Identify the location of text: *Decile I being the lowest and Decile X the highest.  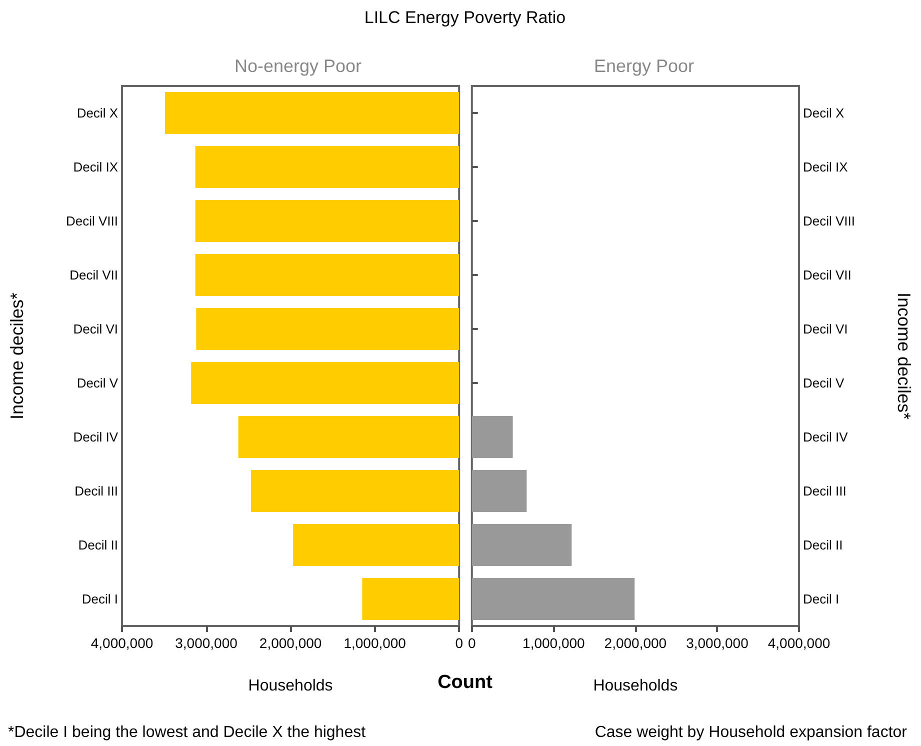
(187, 733).